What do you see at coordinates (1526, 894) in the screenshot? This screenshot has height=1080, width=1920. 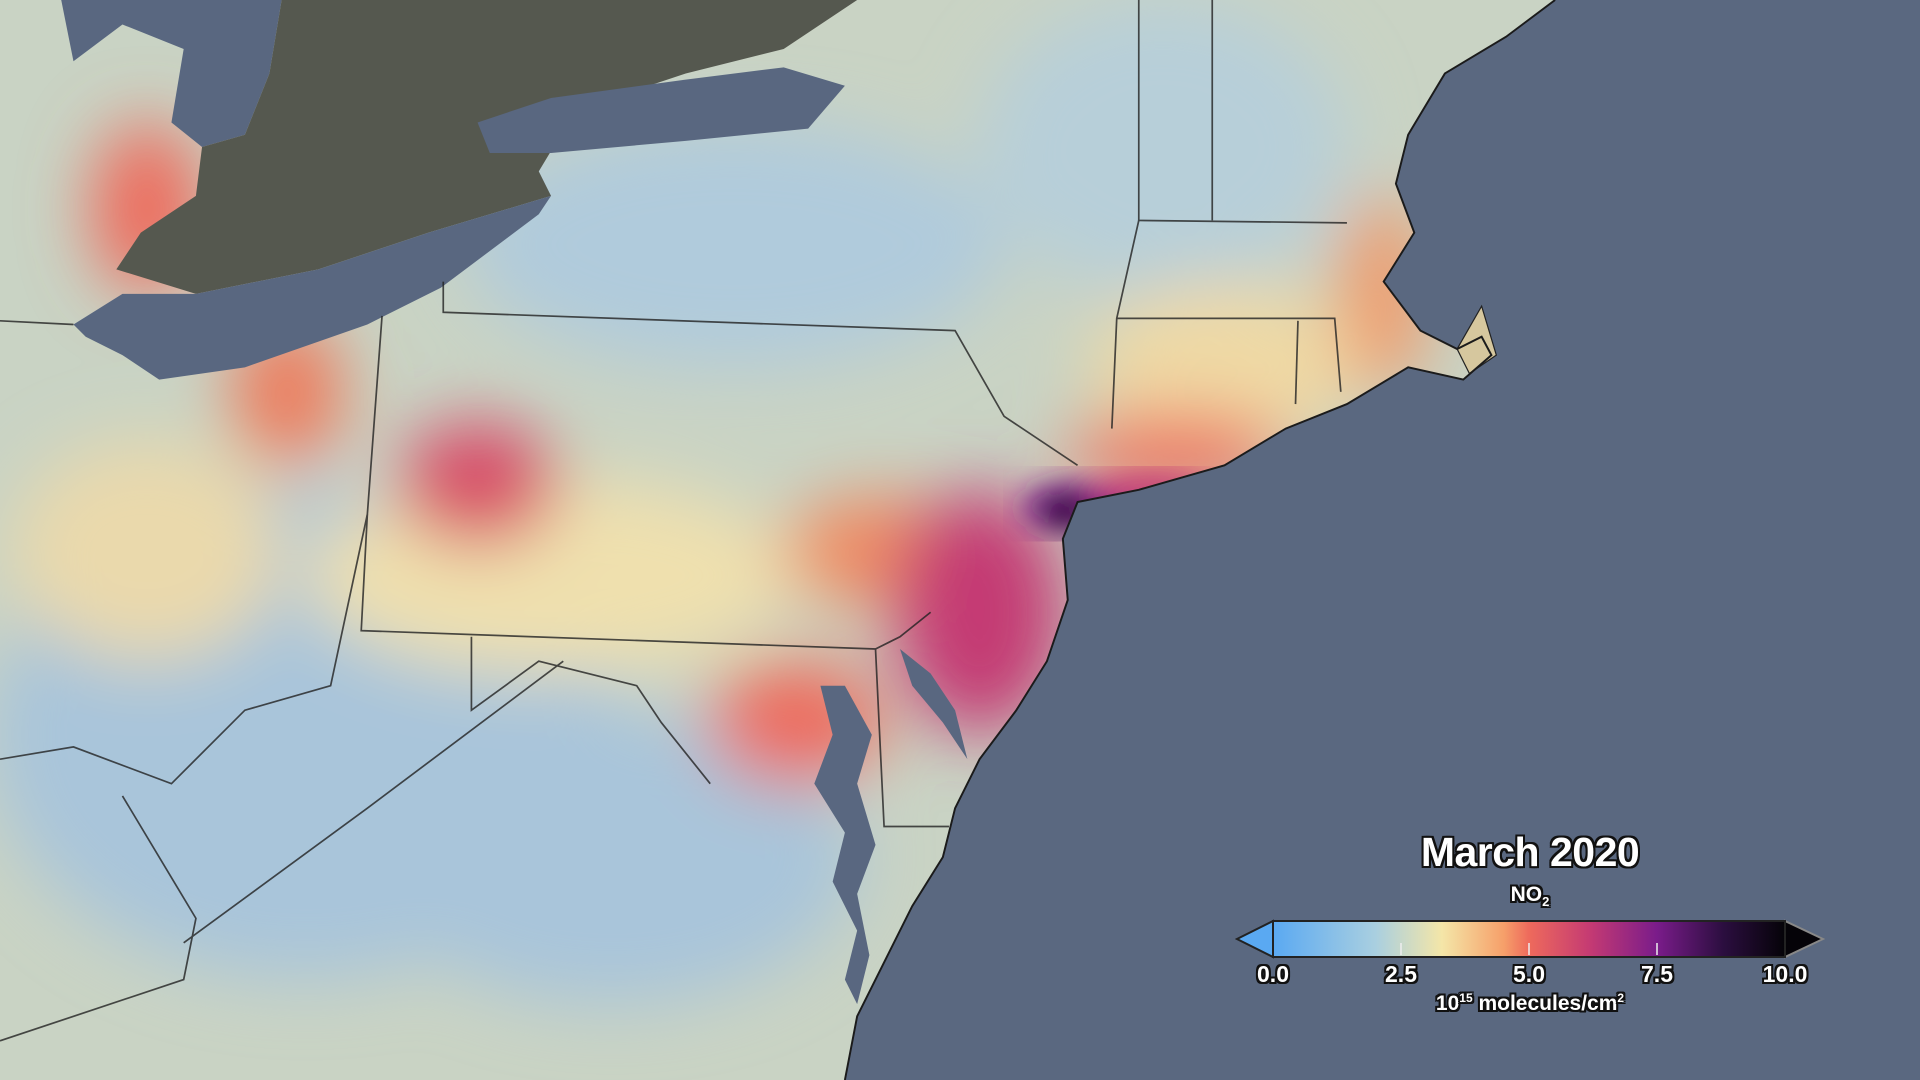 I see `parameter-text: NO` at bounding box center [1526, 894].